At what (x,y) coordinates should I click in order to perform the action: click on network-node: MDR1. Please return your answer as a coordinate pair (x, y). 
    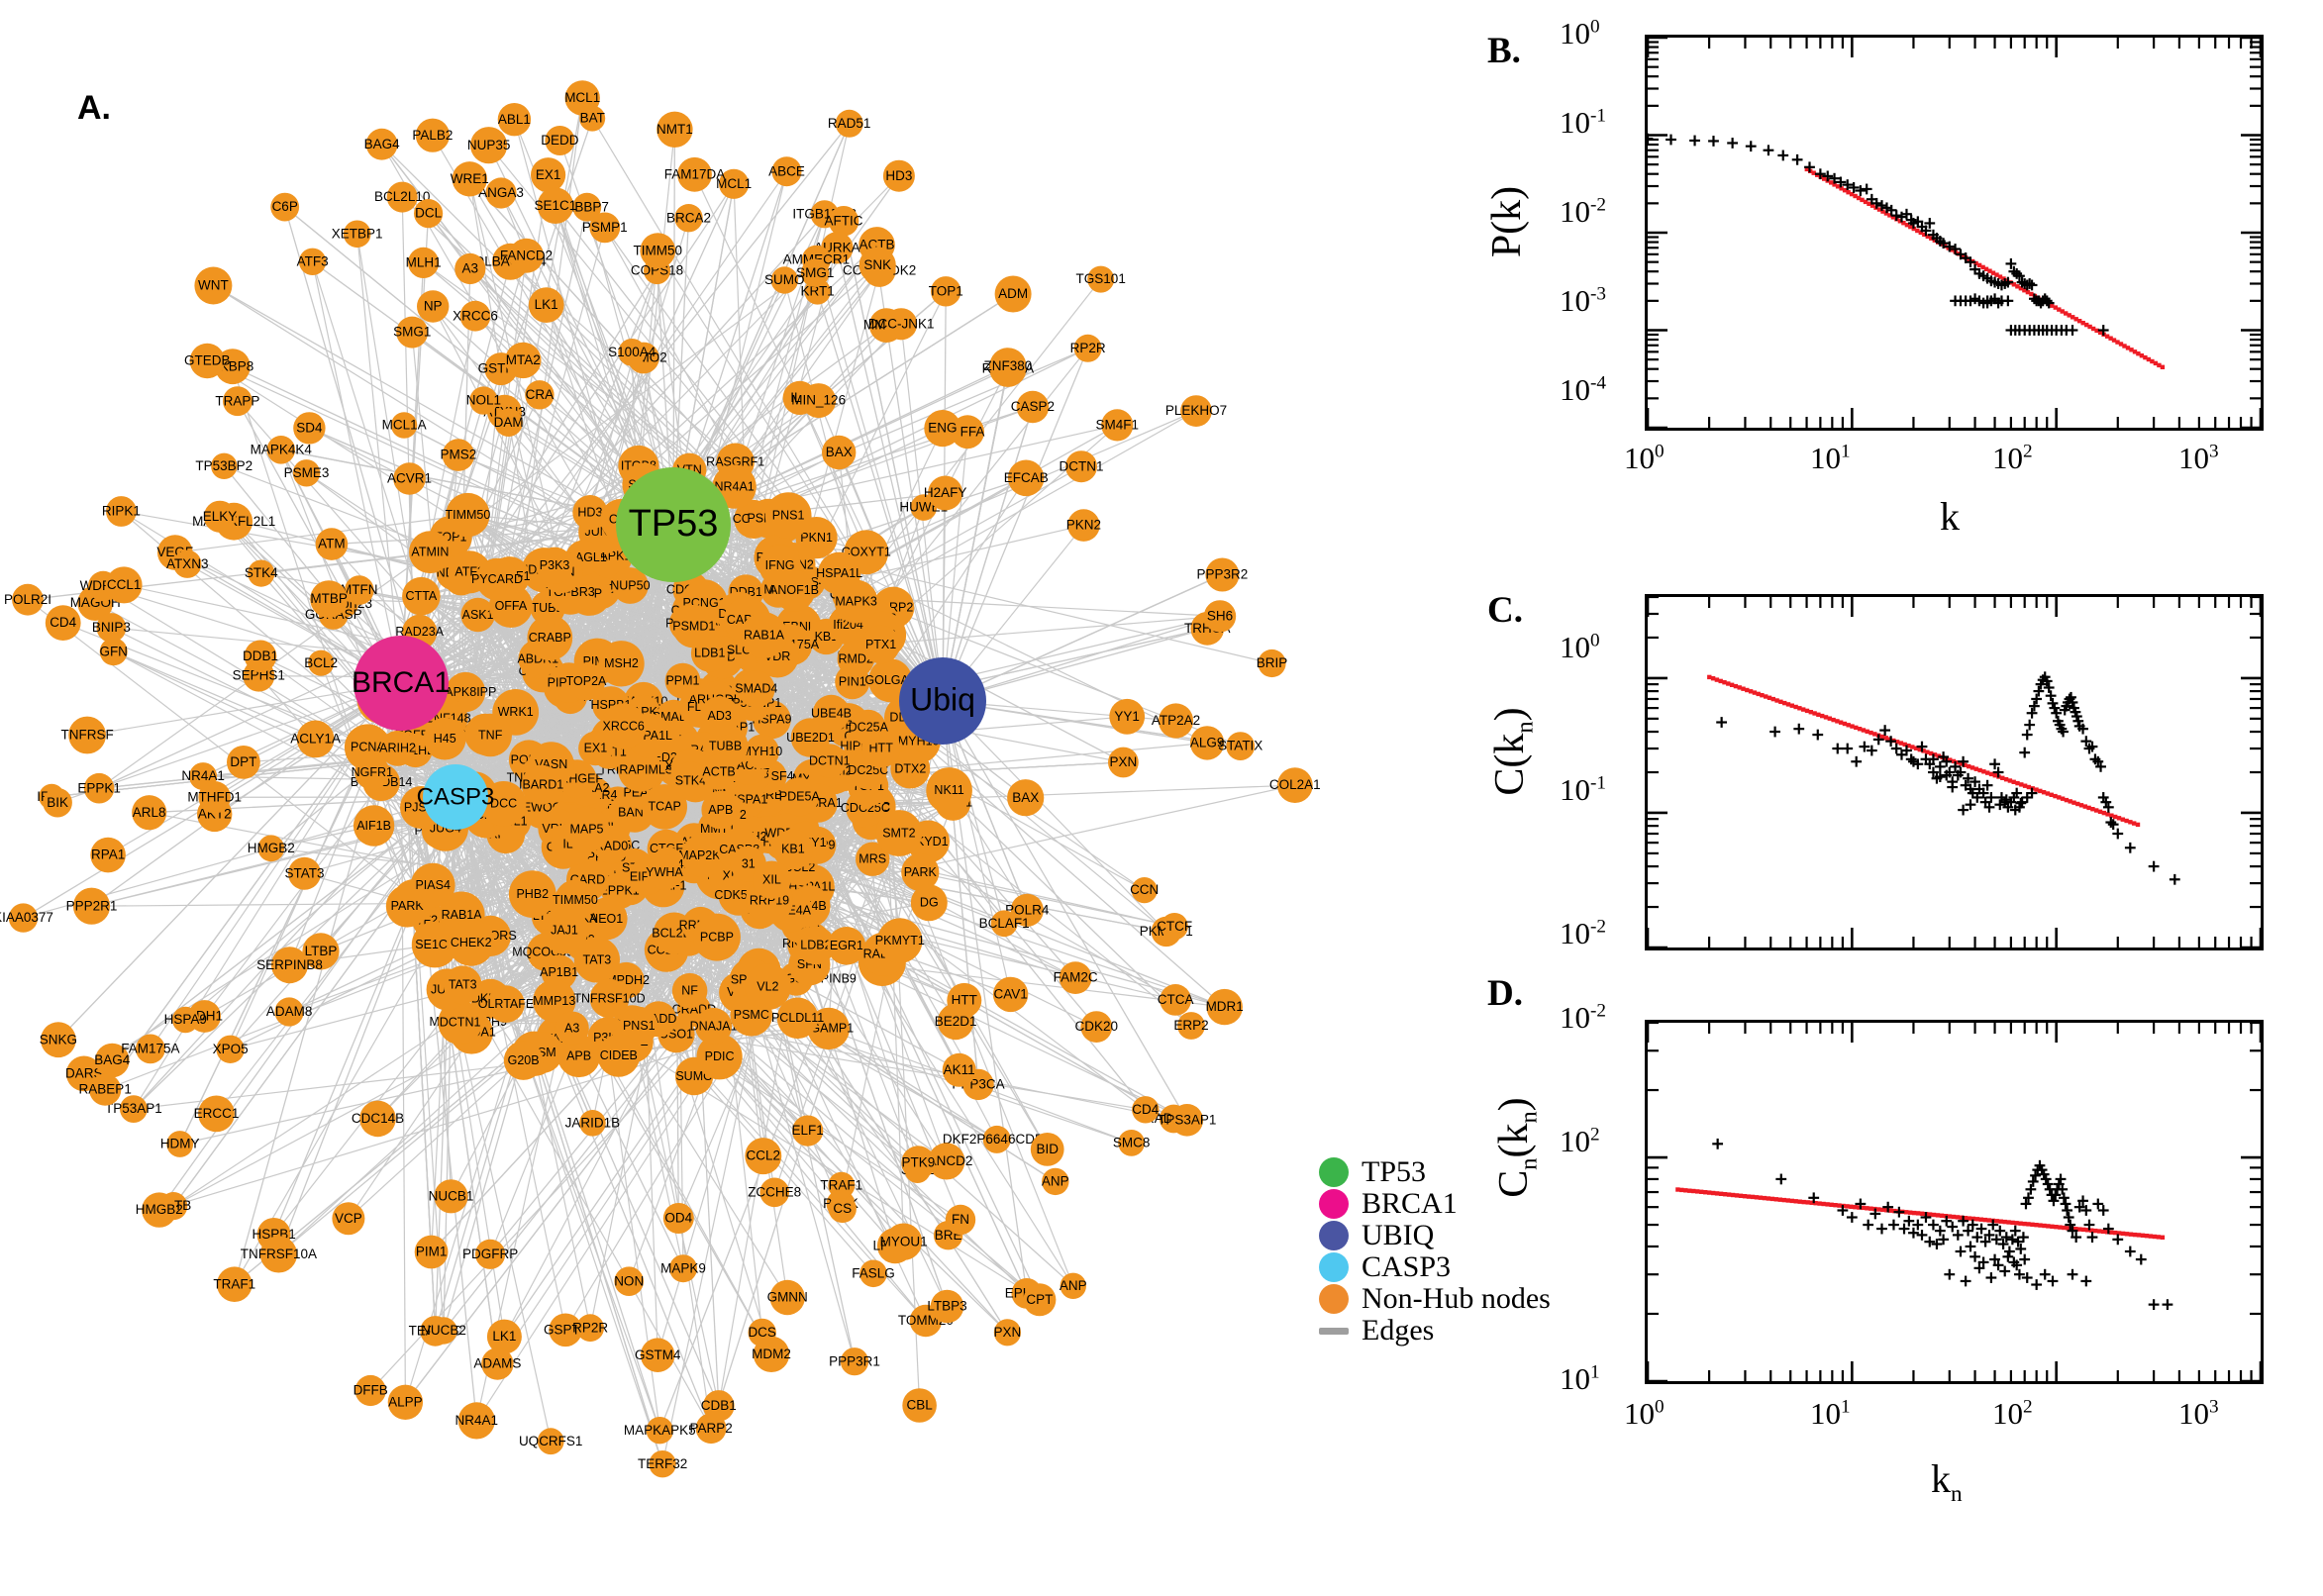
    Looking at the image, I should click on (1225, 1007).